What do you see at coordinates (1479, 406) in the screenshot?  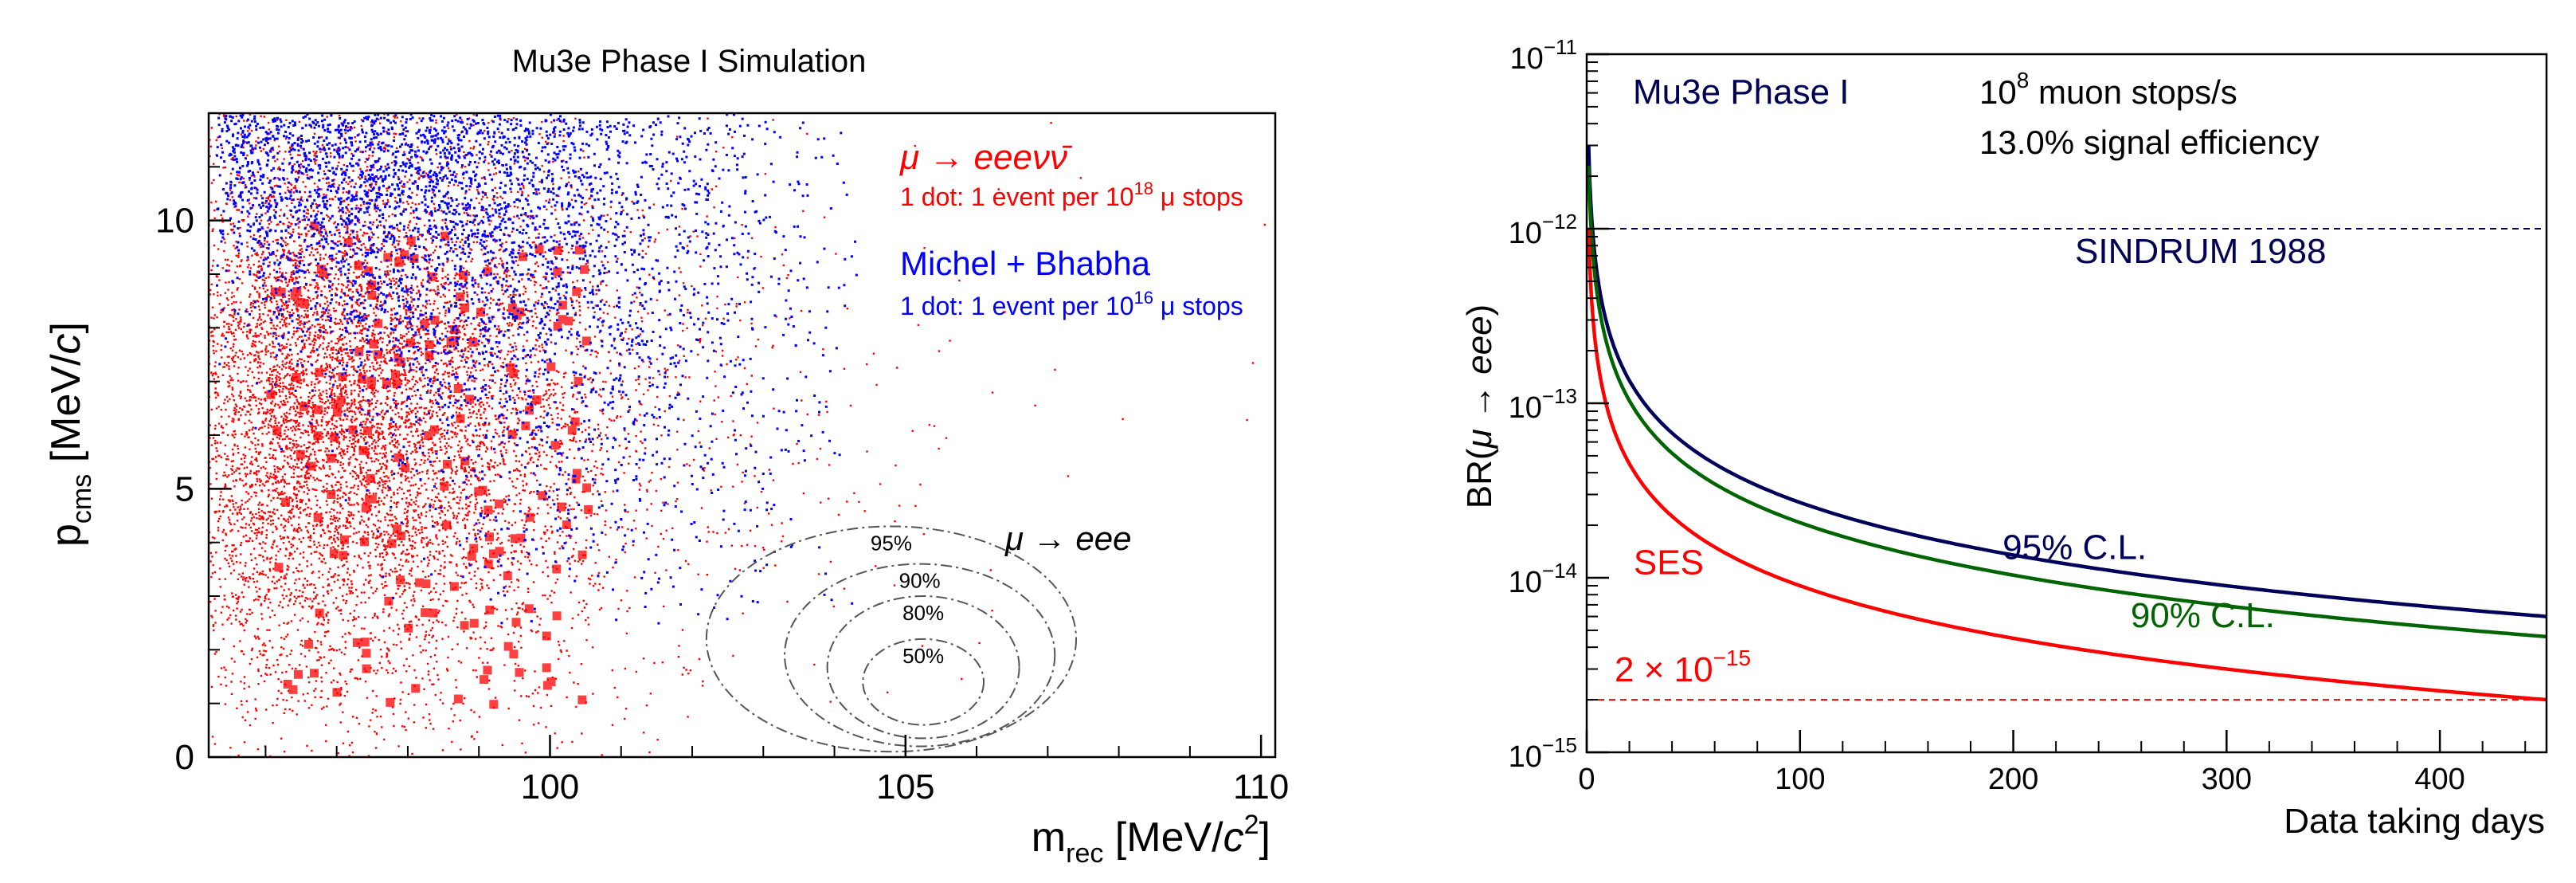 I see `right-y-axis-label: BR(μ → eee)` at bounding box center [1479, 406].